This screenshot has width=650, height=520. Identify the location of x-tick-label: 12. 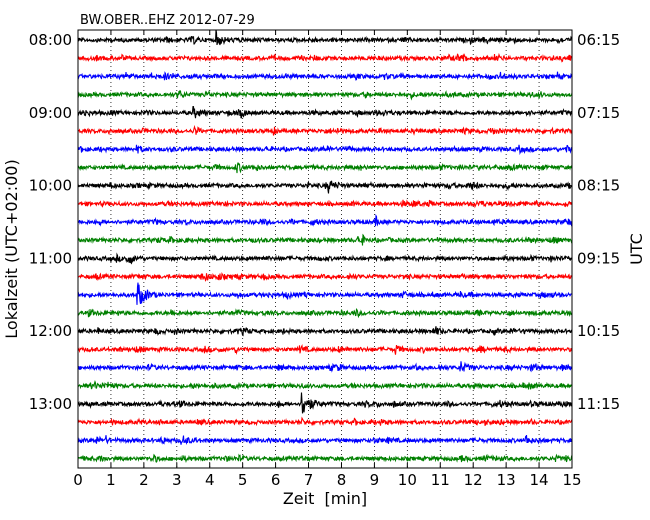
(473, 480).